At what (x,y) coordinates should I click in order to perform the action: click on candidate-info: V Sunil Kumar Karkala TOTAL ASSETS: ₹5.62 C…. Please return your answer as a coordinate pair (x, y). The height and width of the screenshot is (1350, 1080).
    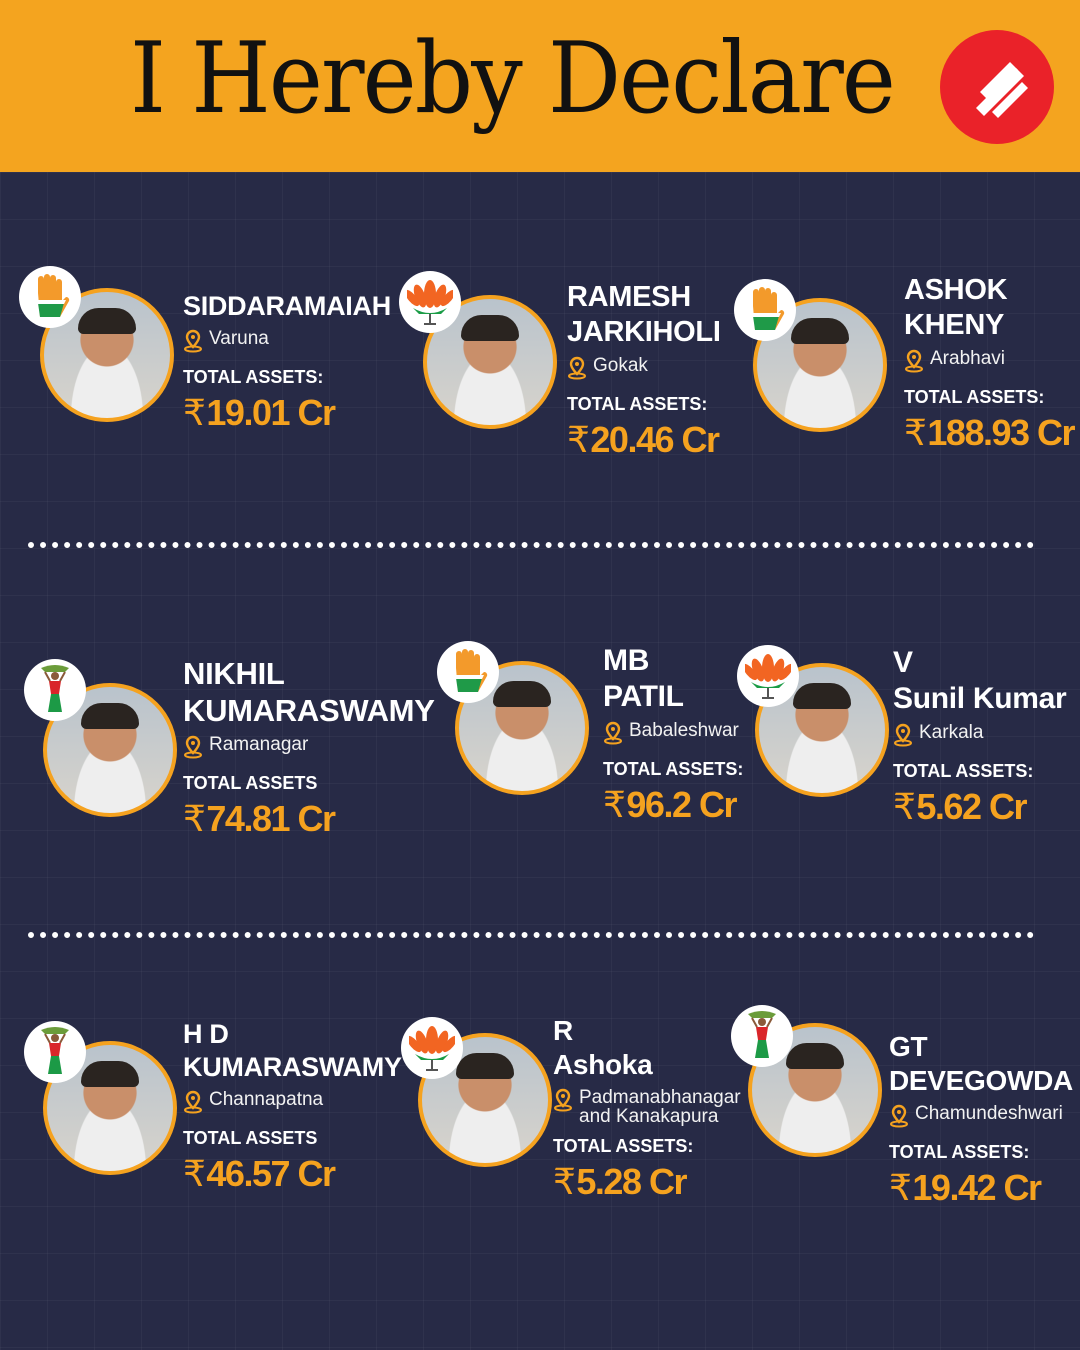
    Looking at the image, I should click on (980, 736).